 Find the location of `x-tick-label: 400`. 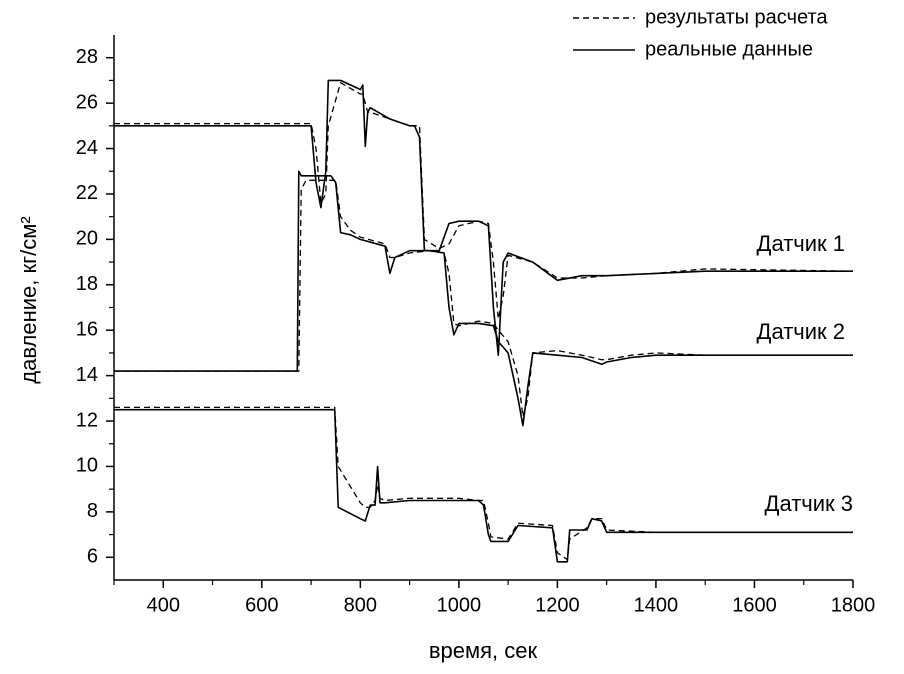

x-tick-label: 400 is located at coordinates (163, 605).